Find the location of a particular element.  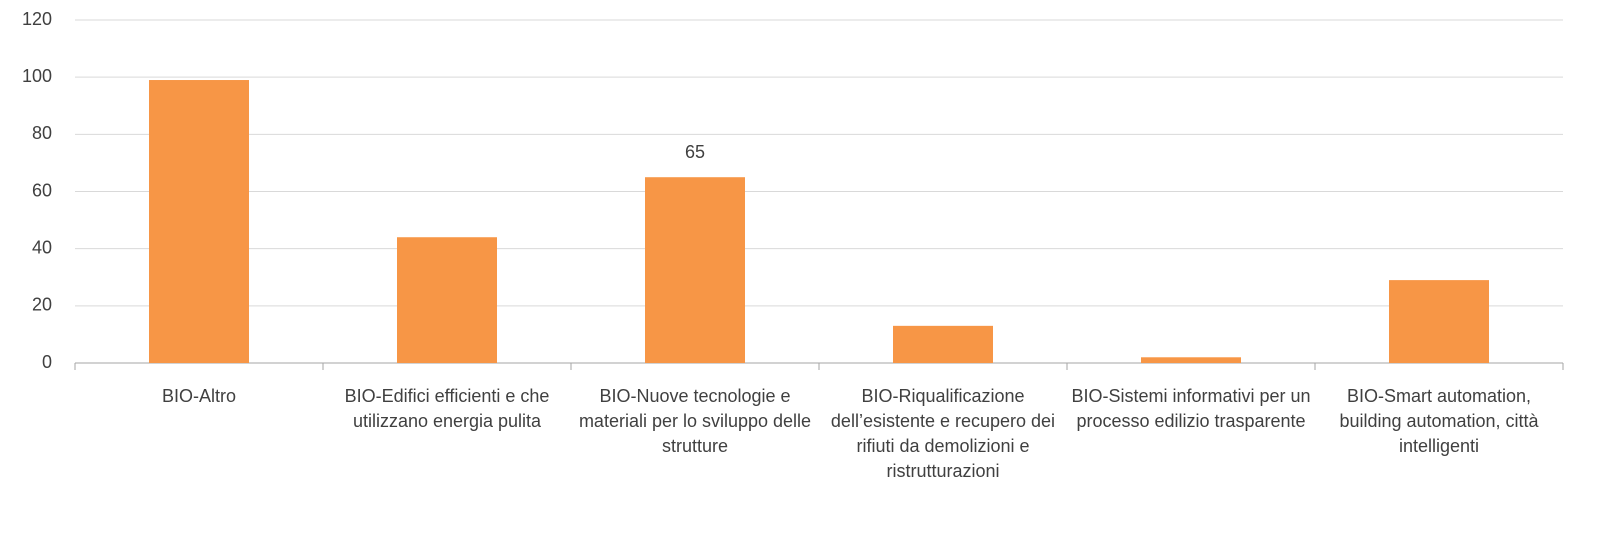

y-tick-label: 60 is located at coordinates (42, 190).